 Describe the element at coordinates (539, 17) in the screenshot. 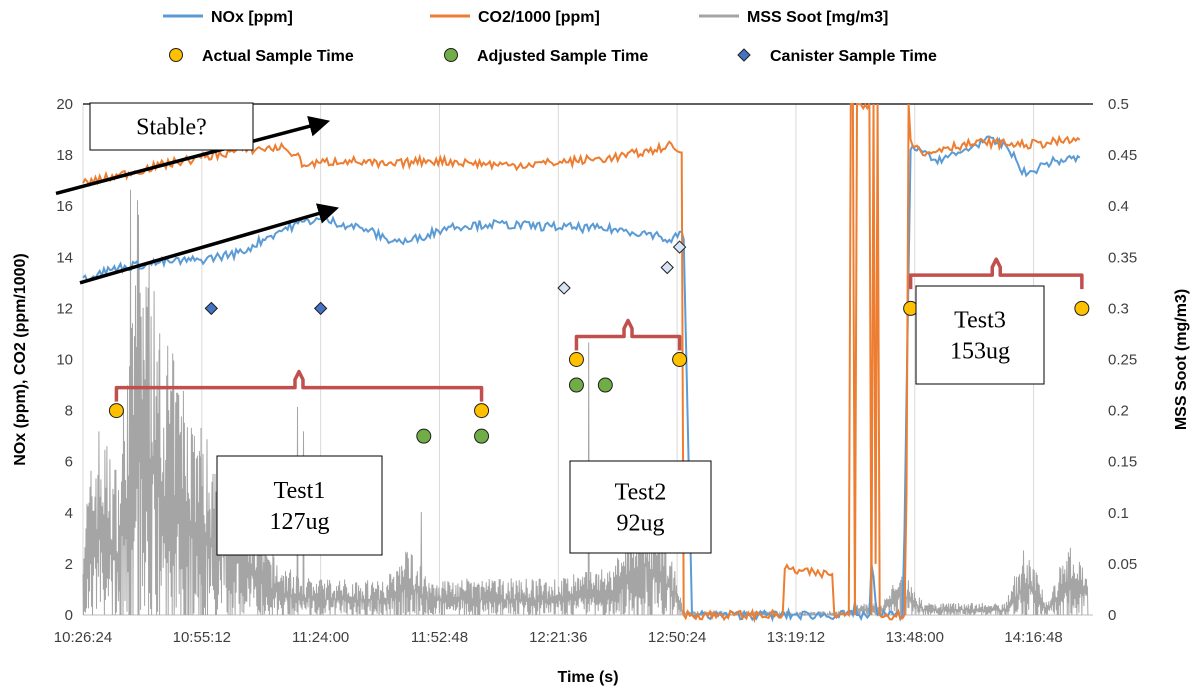

I see `legend-label: CO2/1000 [ppm]` at that location.